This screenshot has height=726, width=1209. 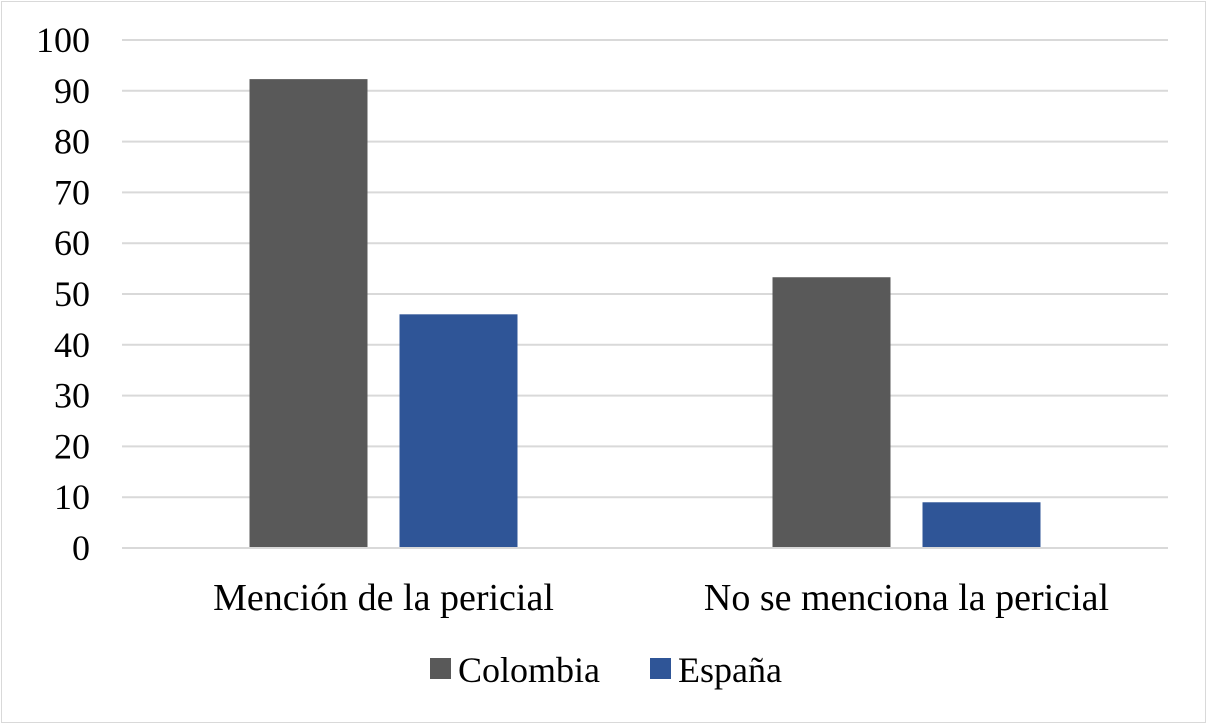 I want to click on y-axis-ticks: 0 10 20 30 40 50 60 70 80 90 100, so click(x=63, y=294).